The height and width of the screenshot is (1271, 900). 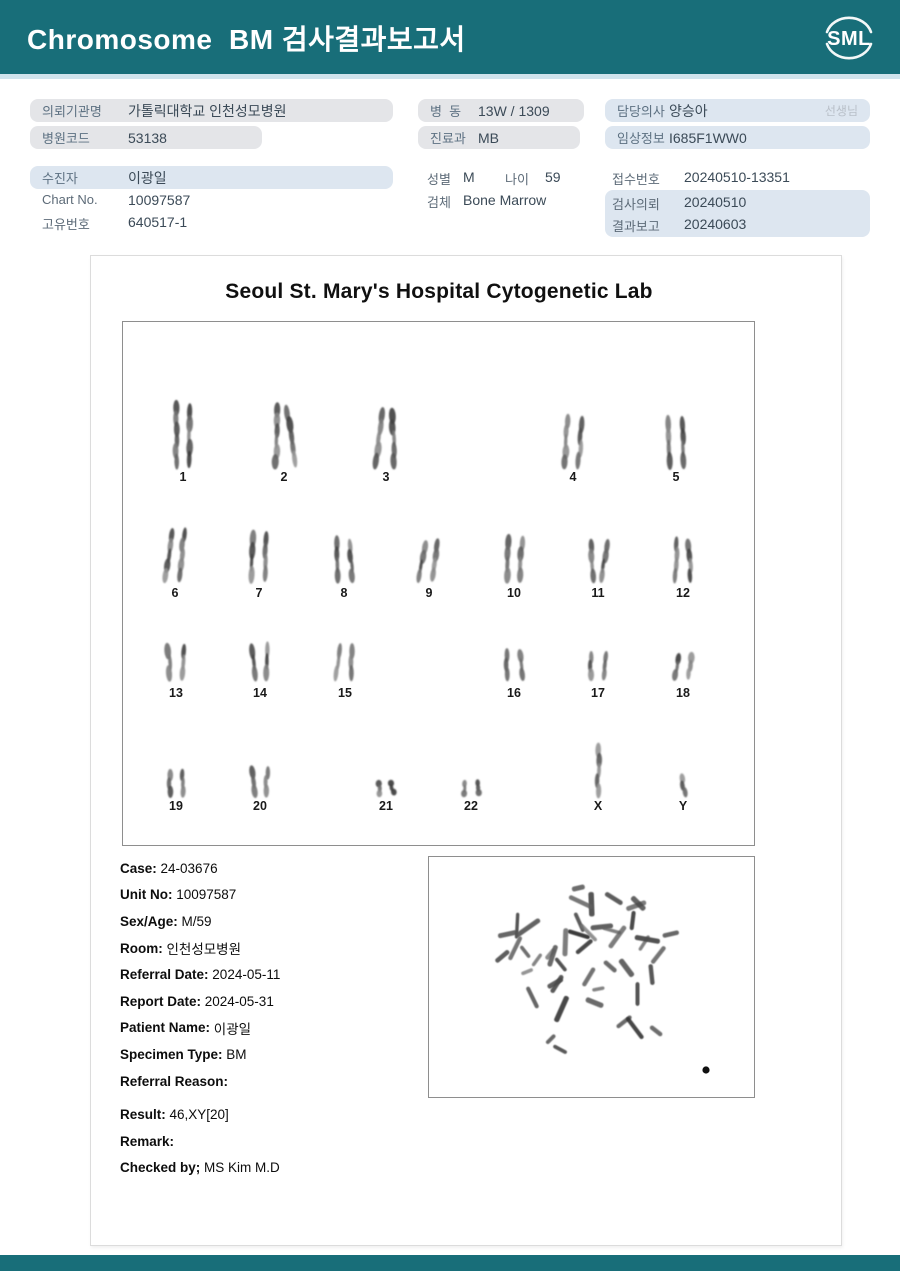 What do you see at coordinates (683, 693) in the screenshot?
I see `karyotype-label: 18` at bounding box center [683, 693].